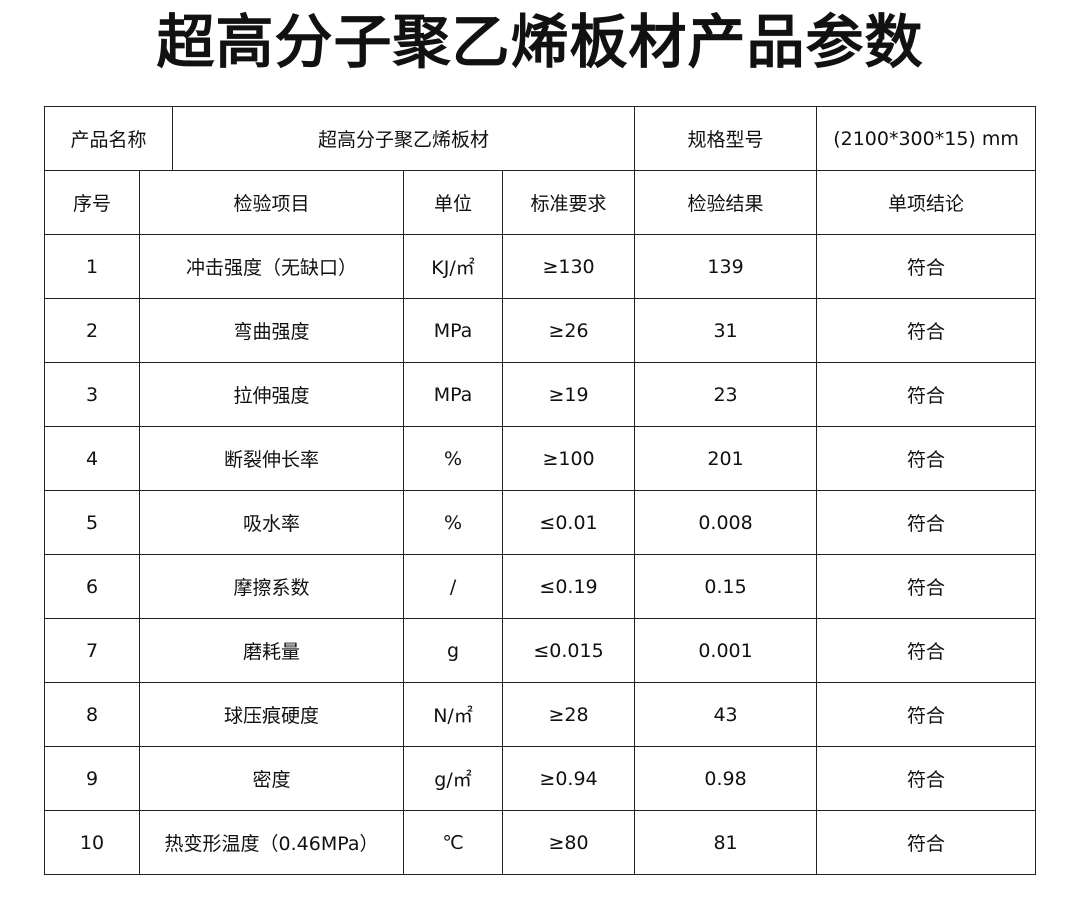 The height and width of the screenshot is (912, 1080). I want to click on cell-unit: /, so click(453, 586).